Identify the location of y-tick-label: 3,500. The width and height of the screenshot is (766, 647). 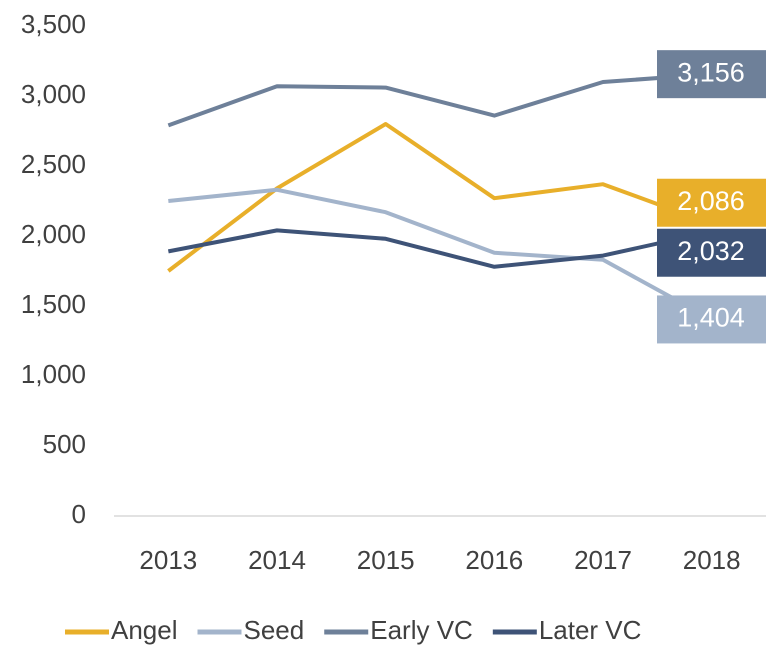
(53, 24).